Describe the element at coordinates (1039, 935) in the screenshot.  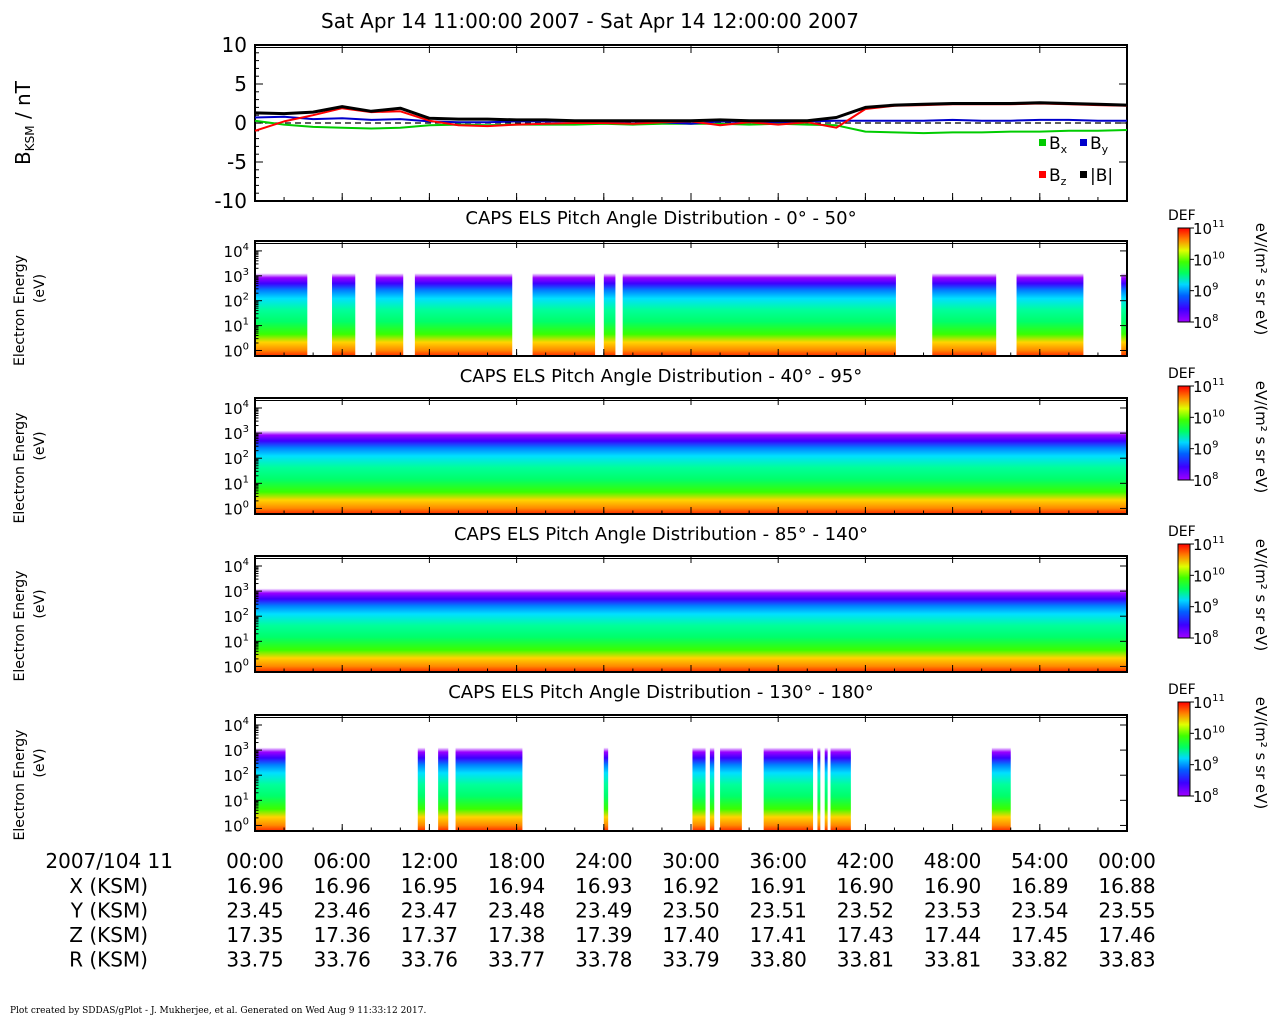
I see `ephemeris-value: 17.45` at that location.